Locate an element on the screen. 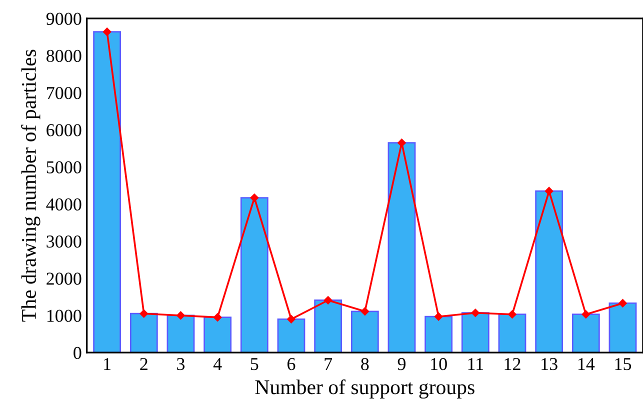  y-tick-label: 8000 is located at coordinates (64, 56).